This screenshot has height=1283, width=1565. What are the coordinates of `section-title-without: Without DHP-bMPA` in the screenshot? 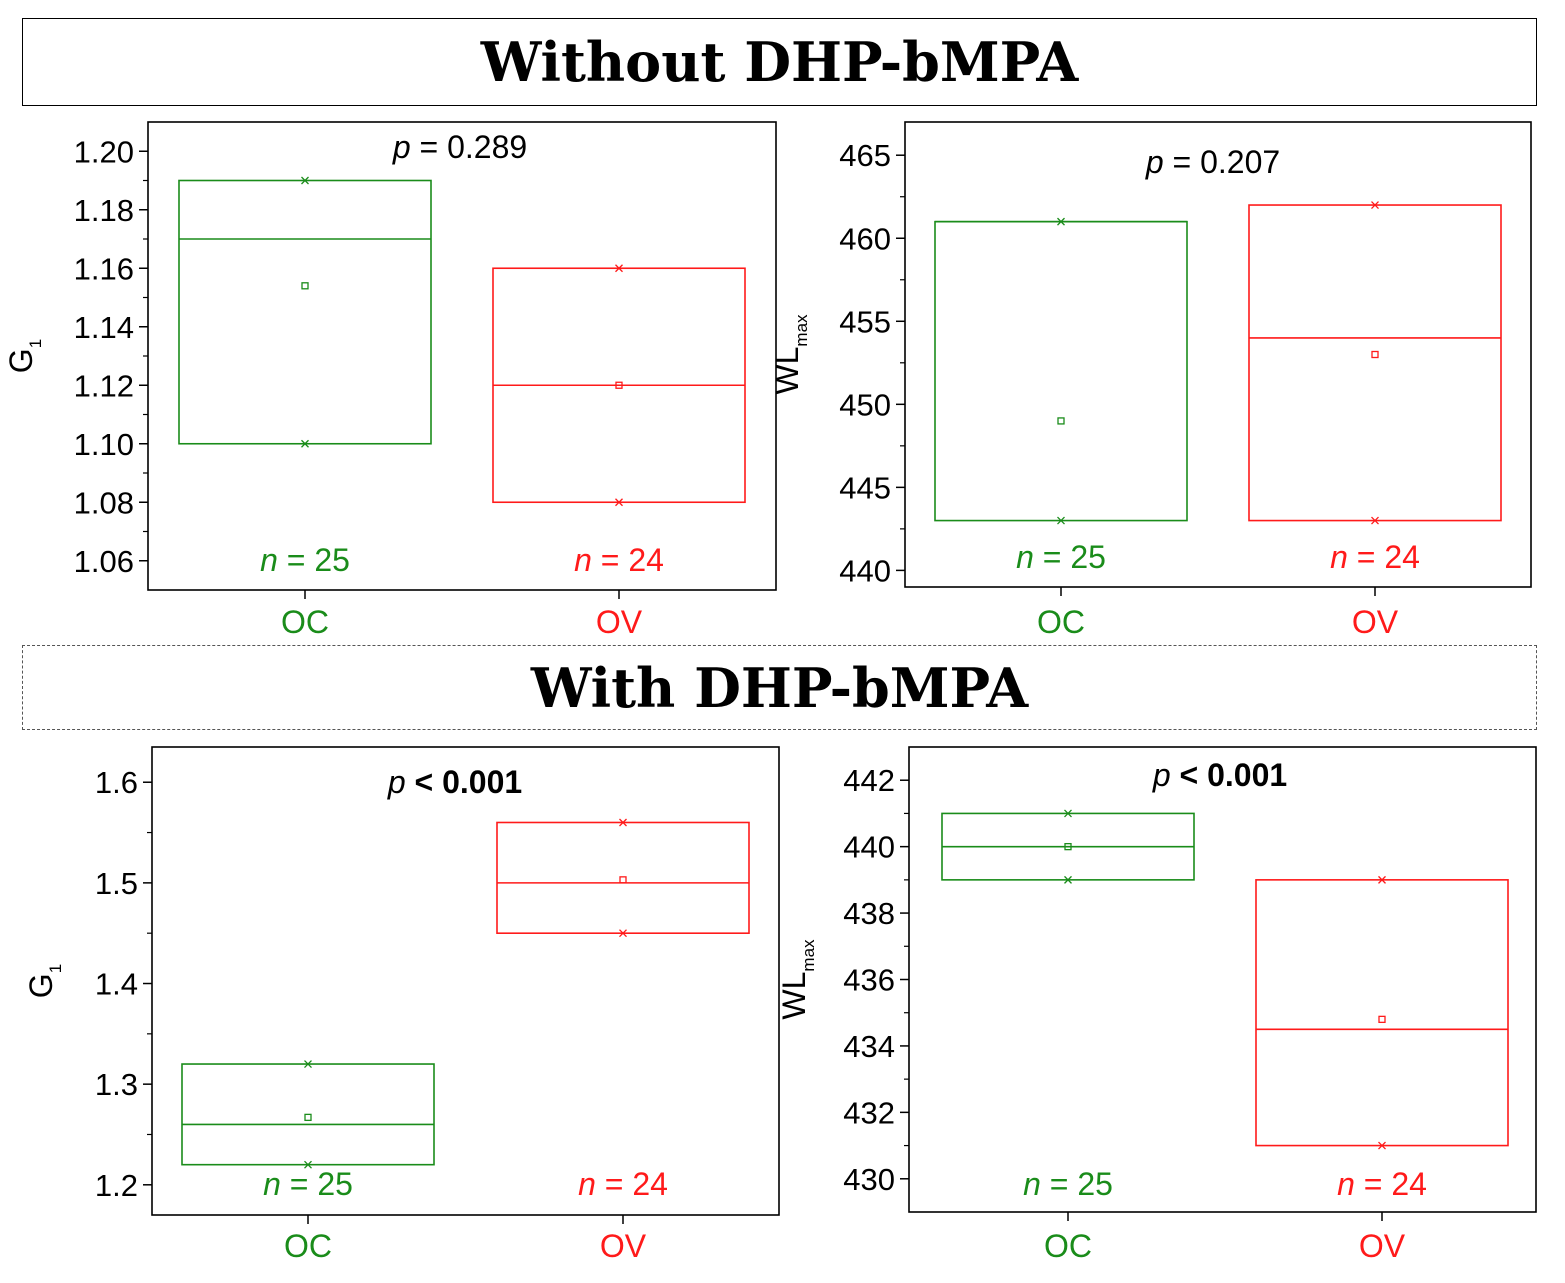 It's located at (779, 62).